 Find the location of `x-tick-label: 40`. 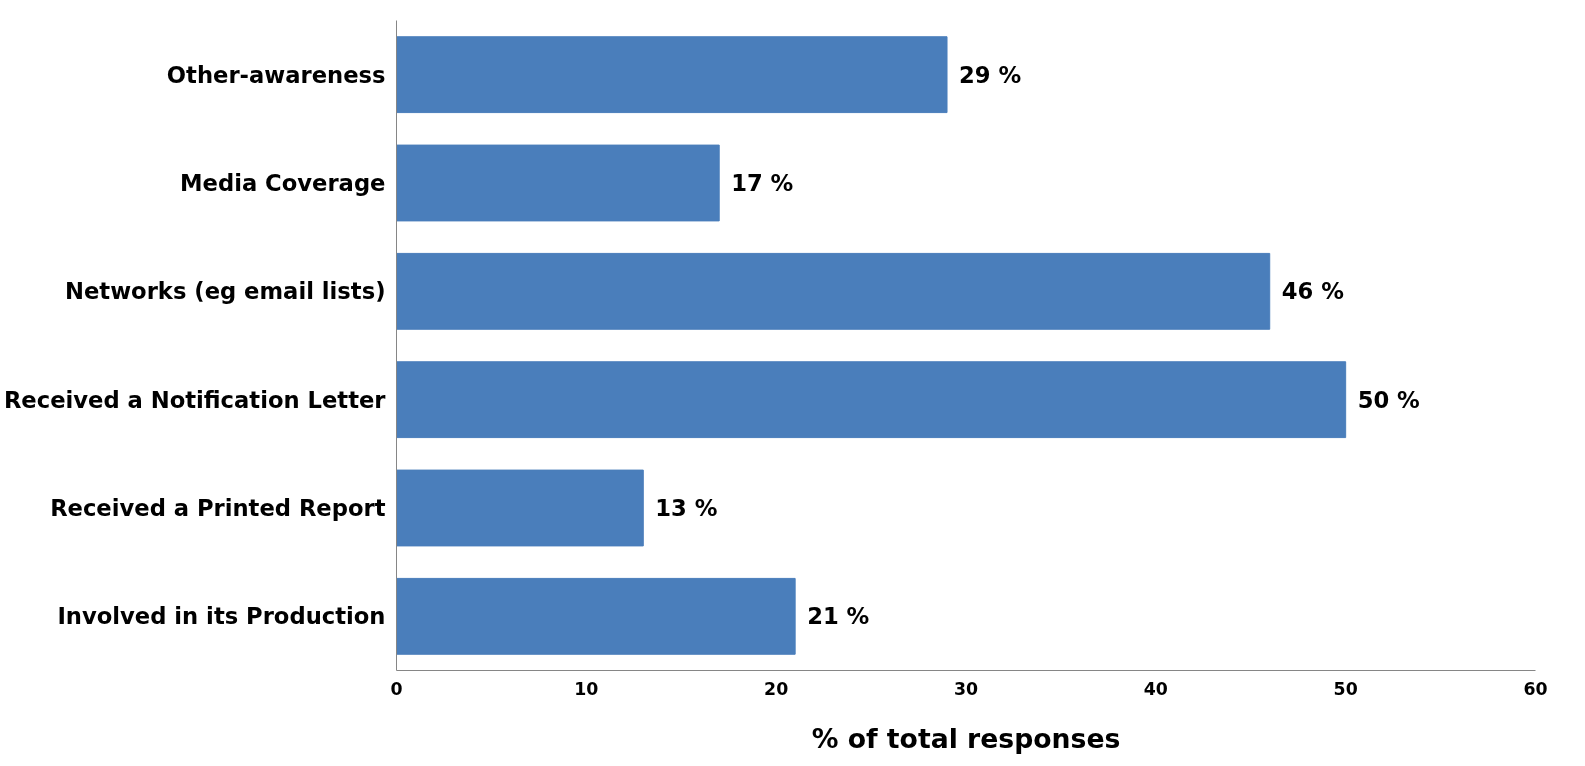

x-tick-label: 40 is located at coordinates (1155, 688).